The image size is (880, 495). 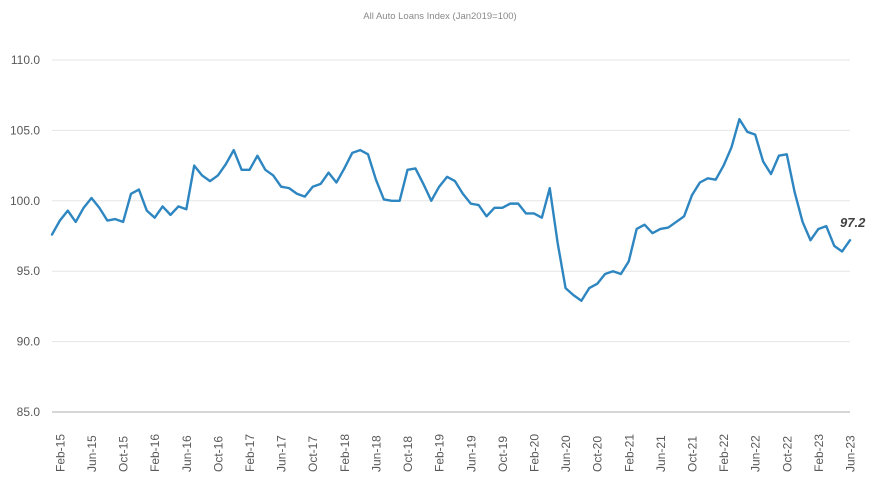 I want to click on x-tick-label: Oct-19, so click(x=503, y=454).